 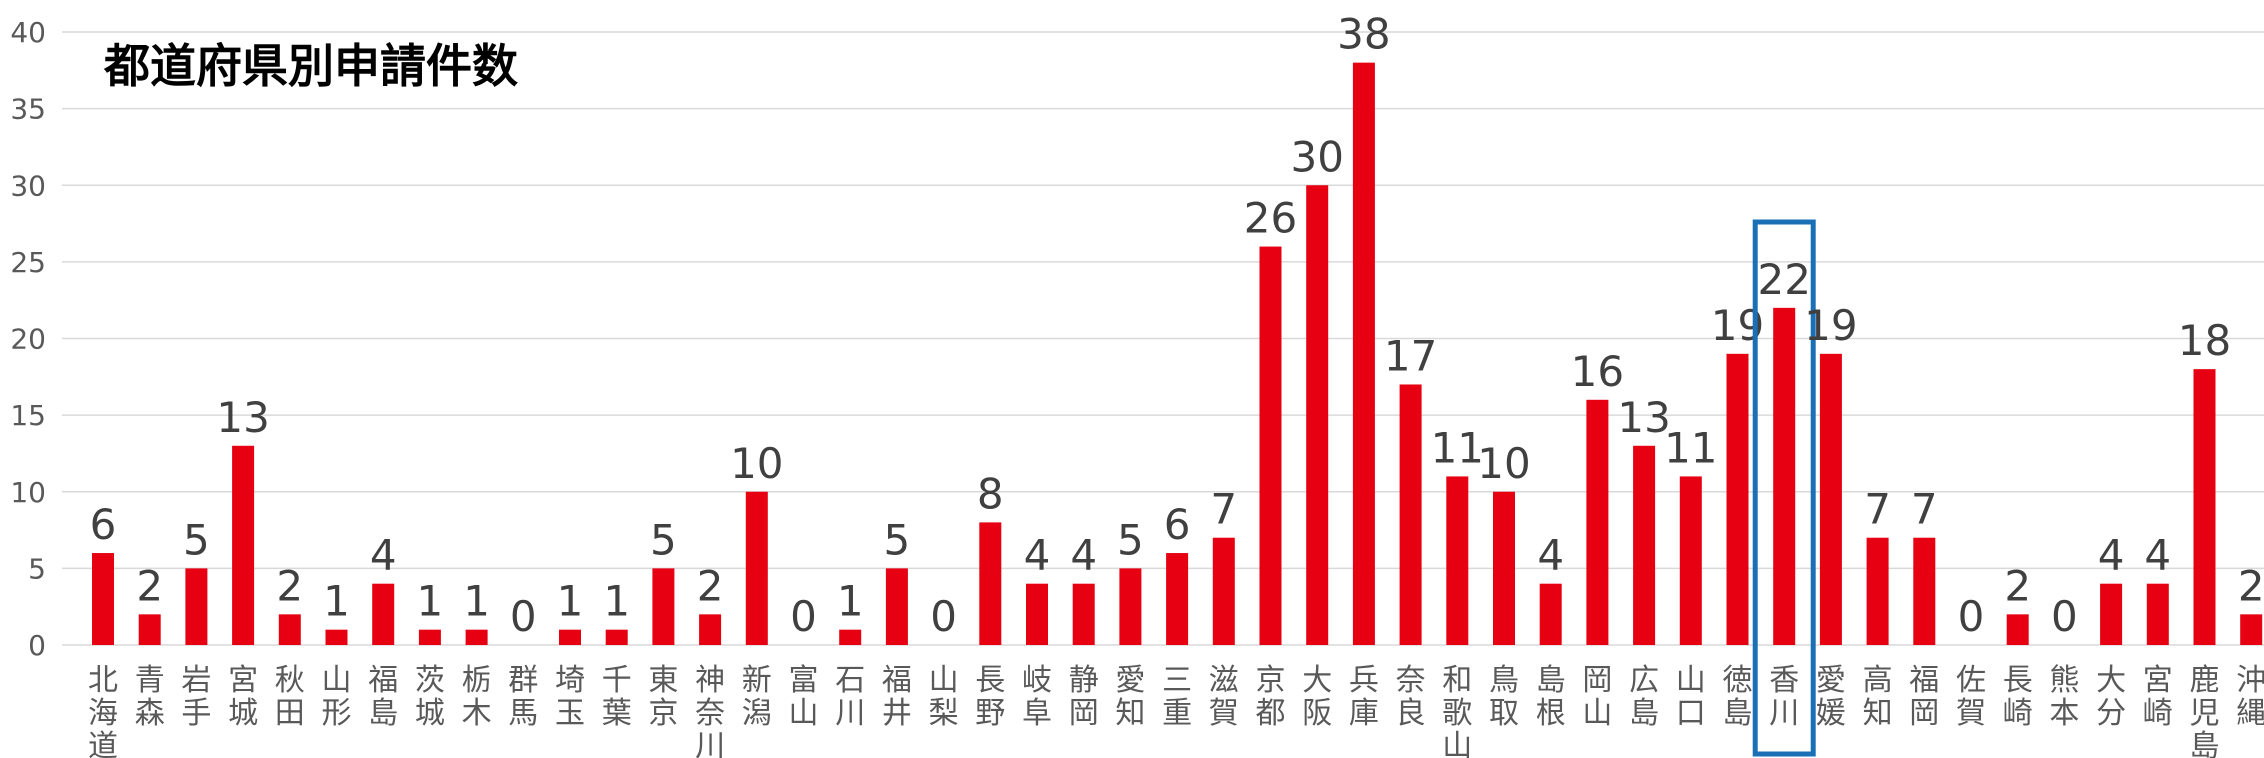 I want to click on y-tick-label: 0, so click(x=37, y=645).